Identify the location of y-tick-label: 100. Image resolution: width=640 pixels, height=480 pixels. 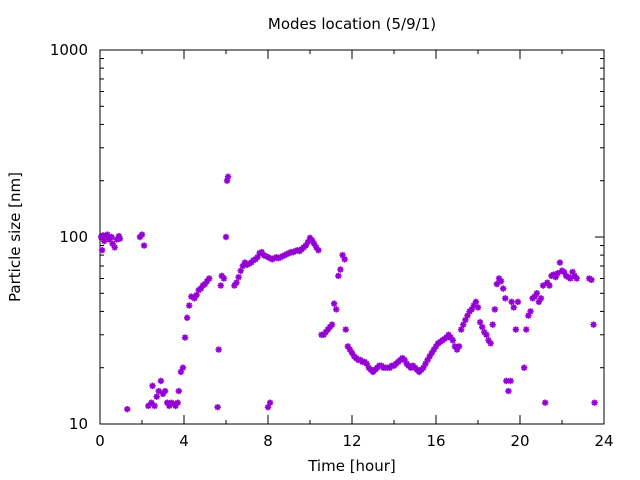
(73, 237).